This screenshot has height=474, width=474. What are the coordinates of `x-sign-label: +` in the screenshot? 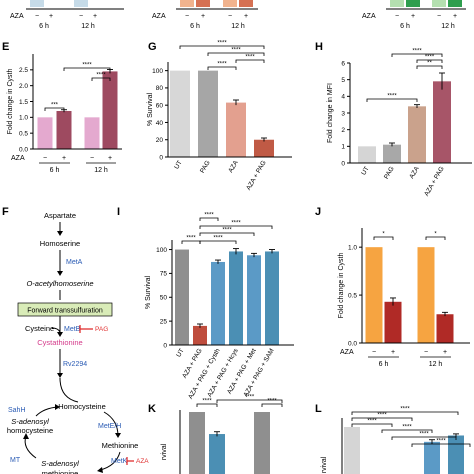 It's located at (64, 158).